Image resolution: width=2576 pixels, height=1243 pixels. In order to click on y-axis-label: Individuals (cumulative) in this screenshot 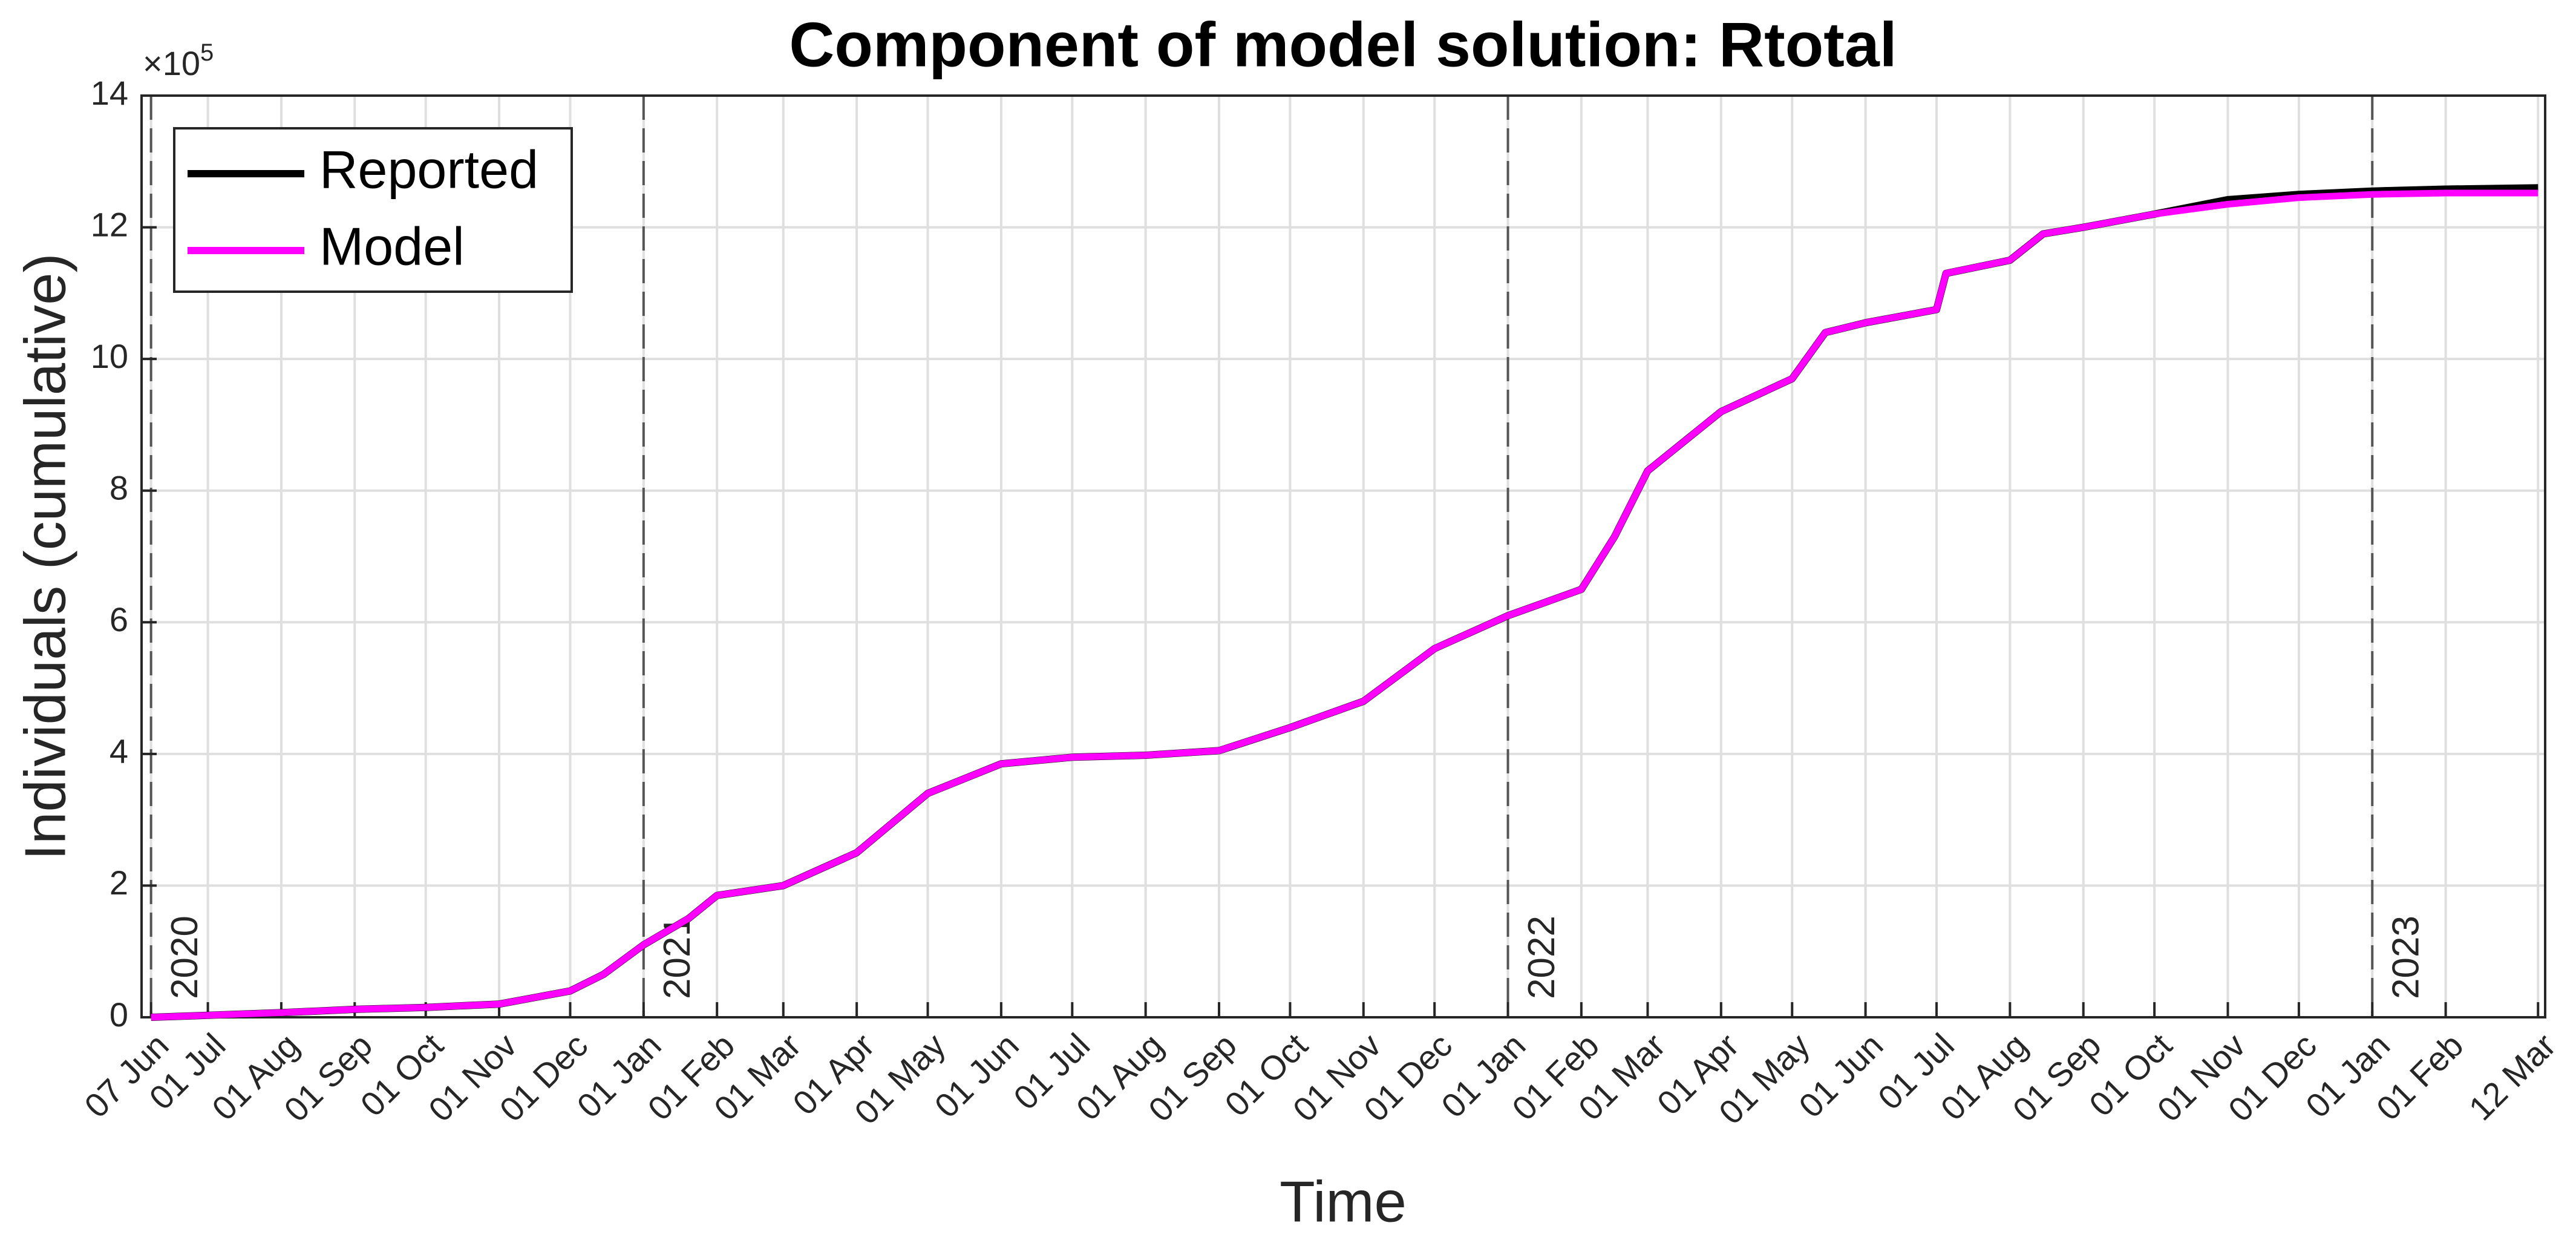, I will do `click(45, 556)`.